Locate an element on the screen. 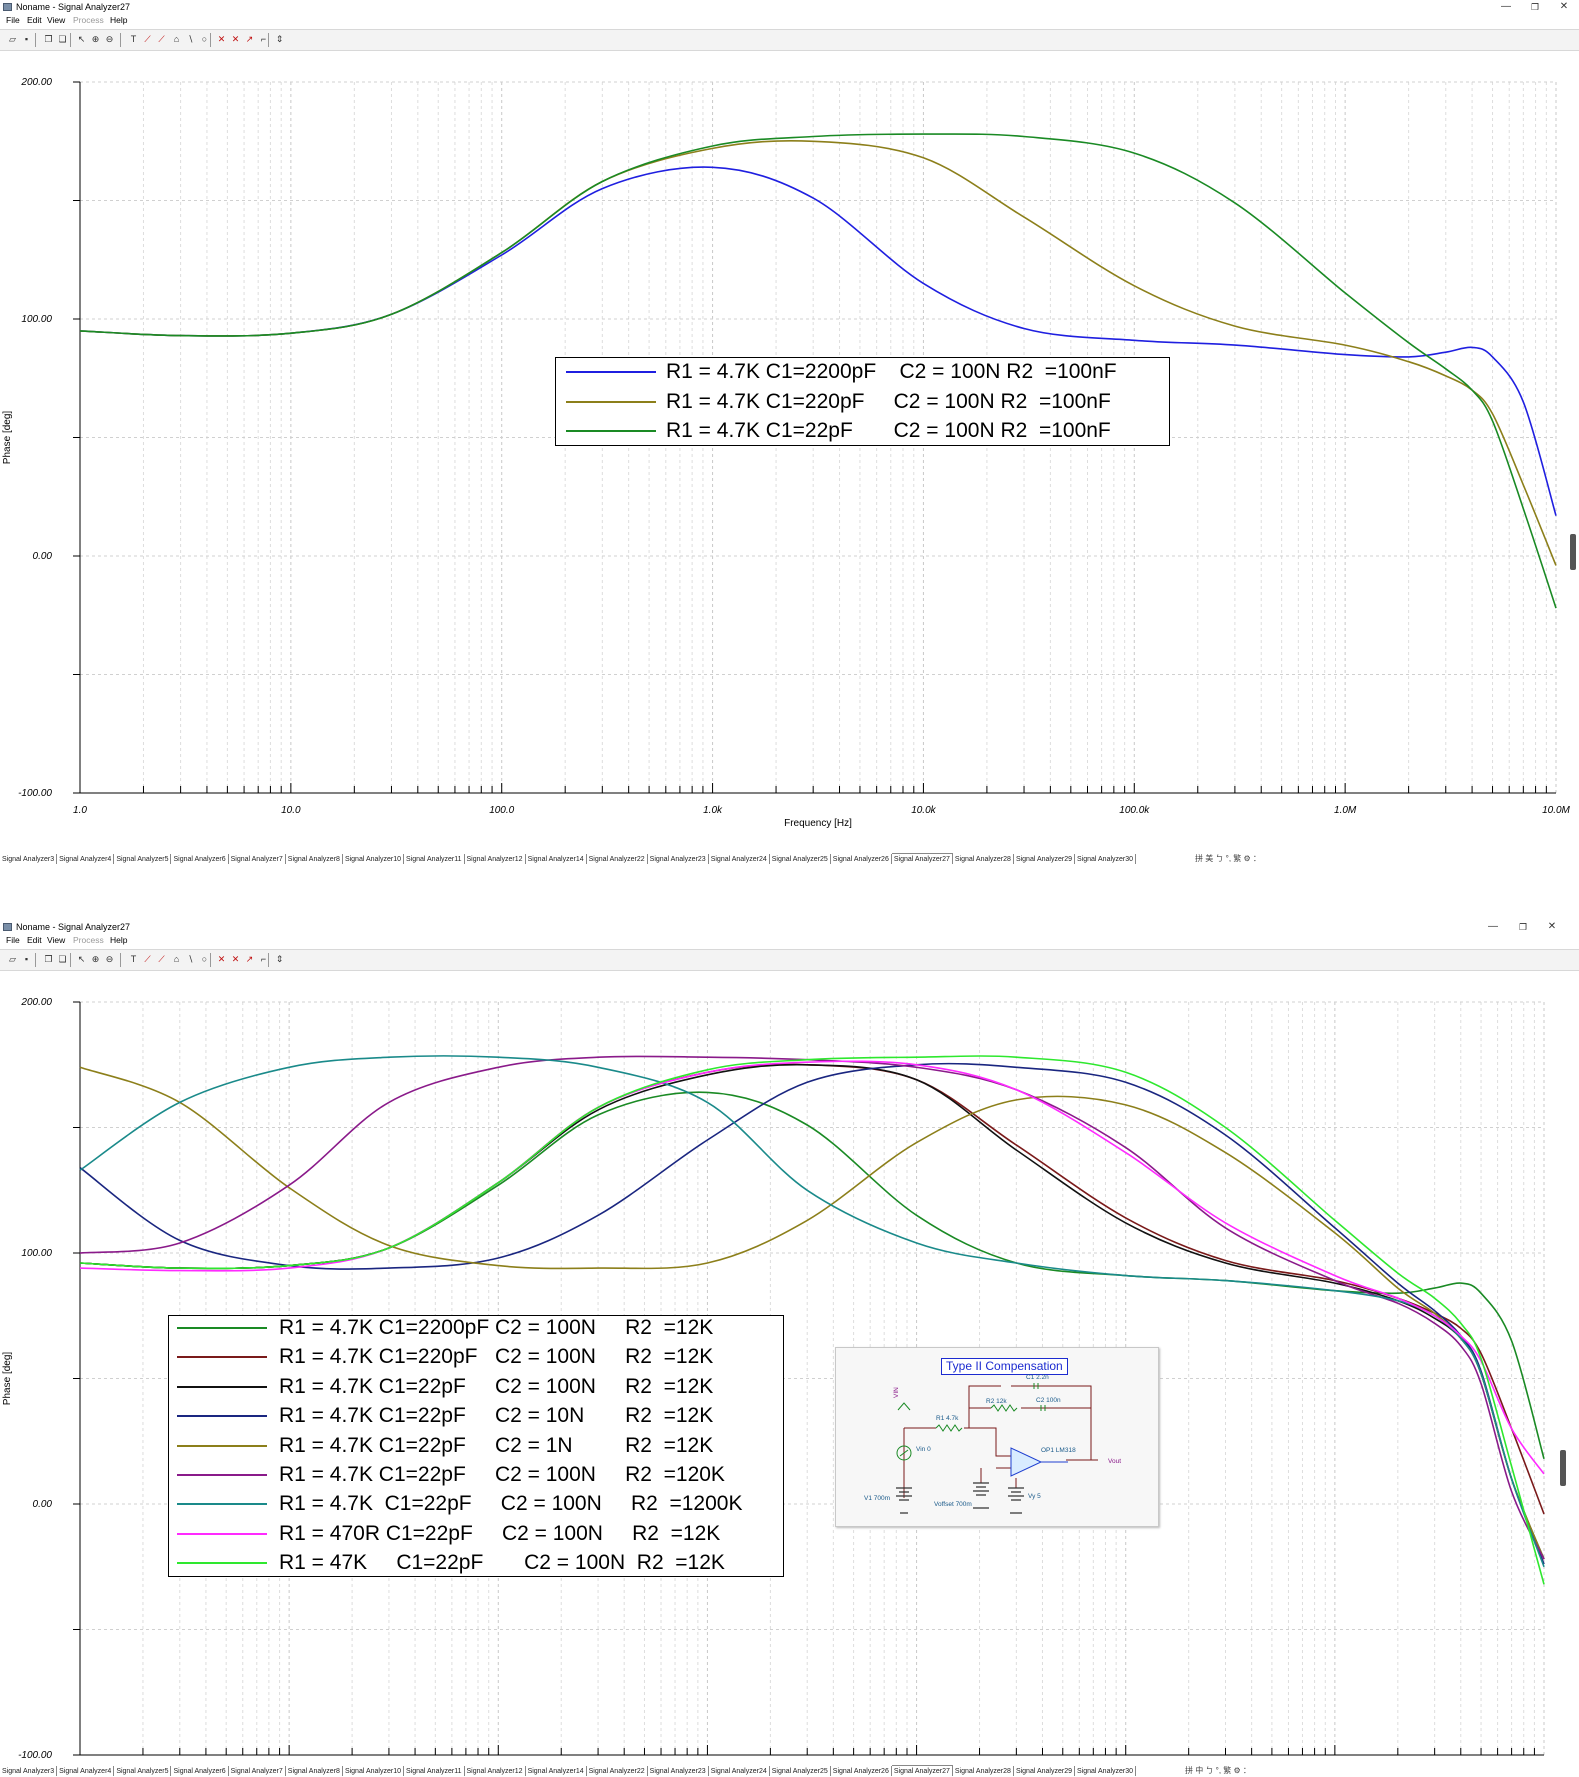  legend-swatch is located at coordinates (611, 401).